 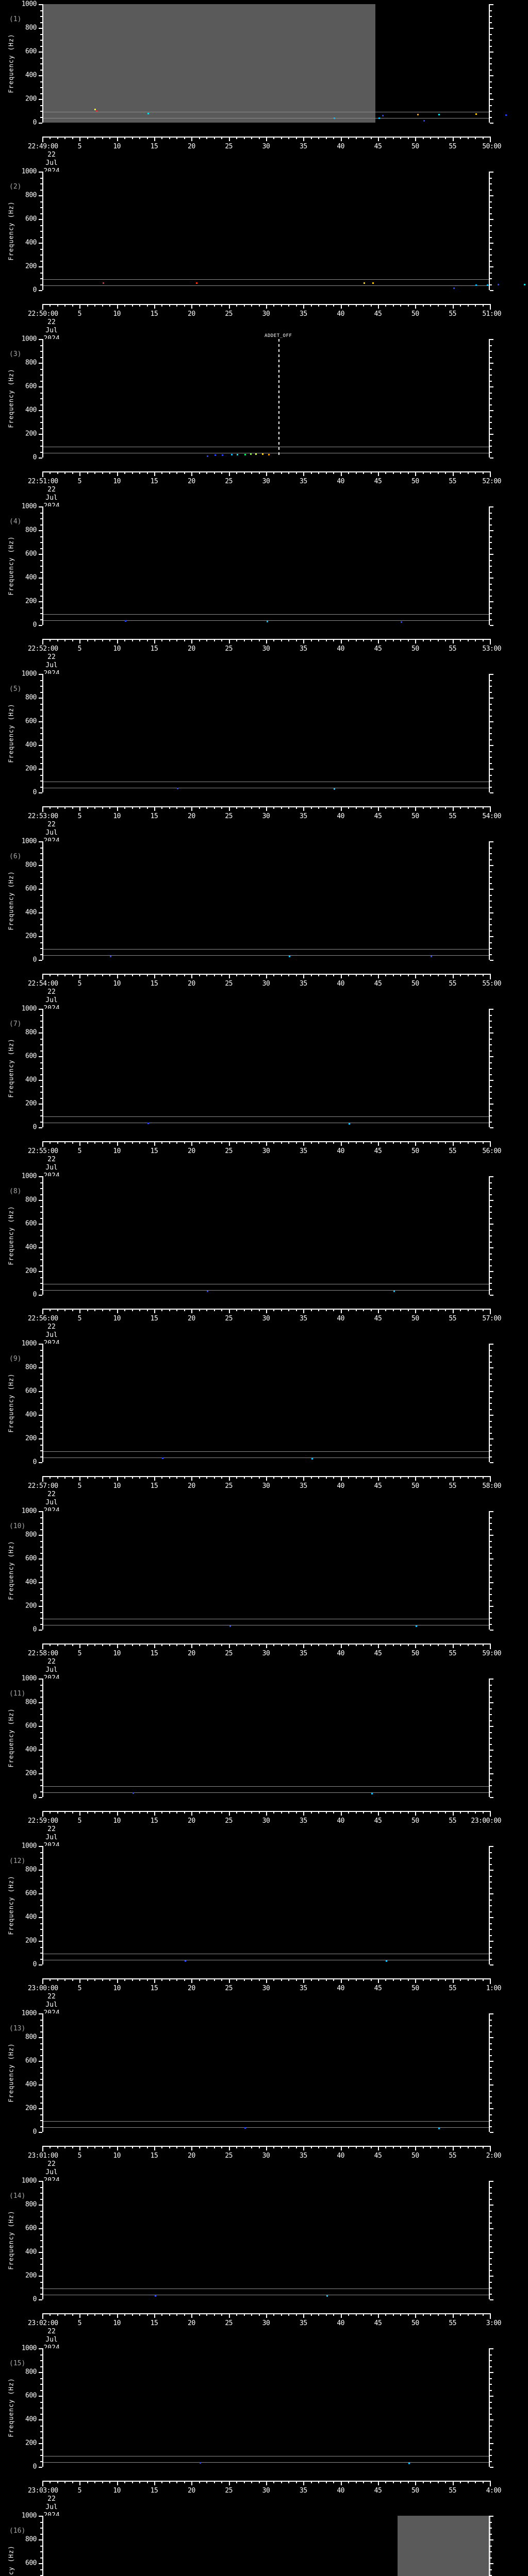 What do you see at coordinates (34, 1295) in the screenshot?
I see `y-axis-tick-label: 0` at bounding box center [34, 1295].